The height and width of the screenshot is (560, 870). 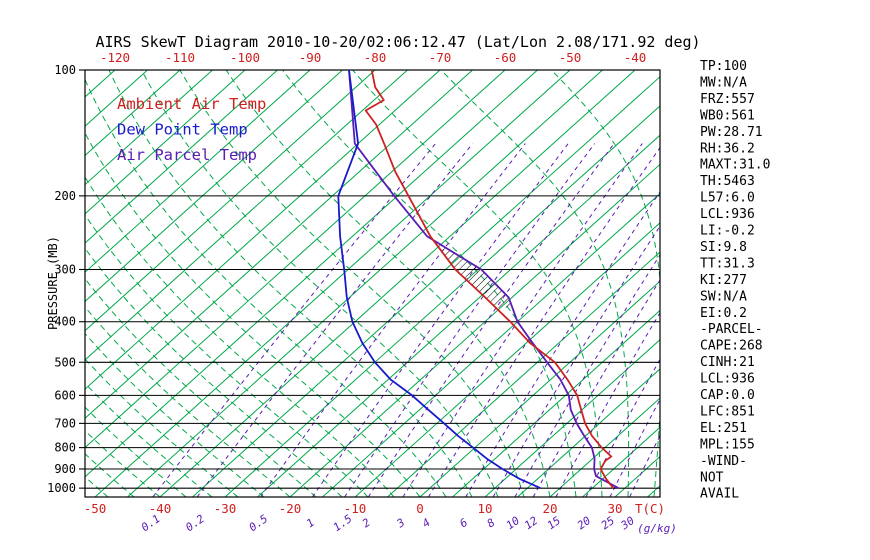 I want to click on pressure-tick-label: 600, so click(x=65, y=395).